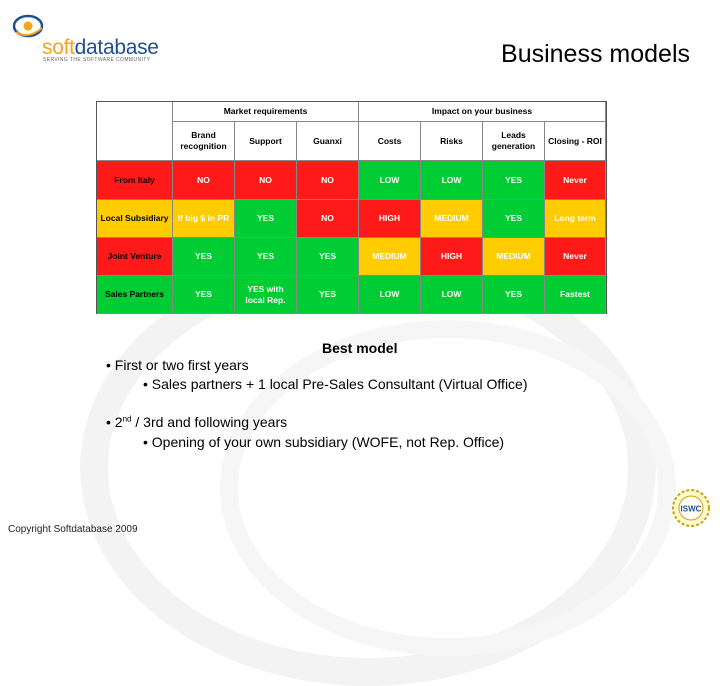  I want to click on table-cell: YES with local Rep., so click(266, 295).